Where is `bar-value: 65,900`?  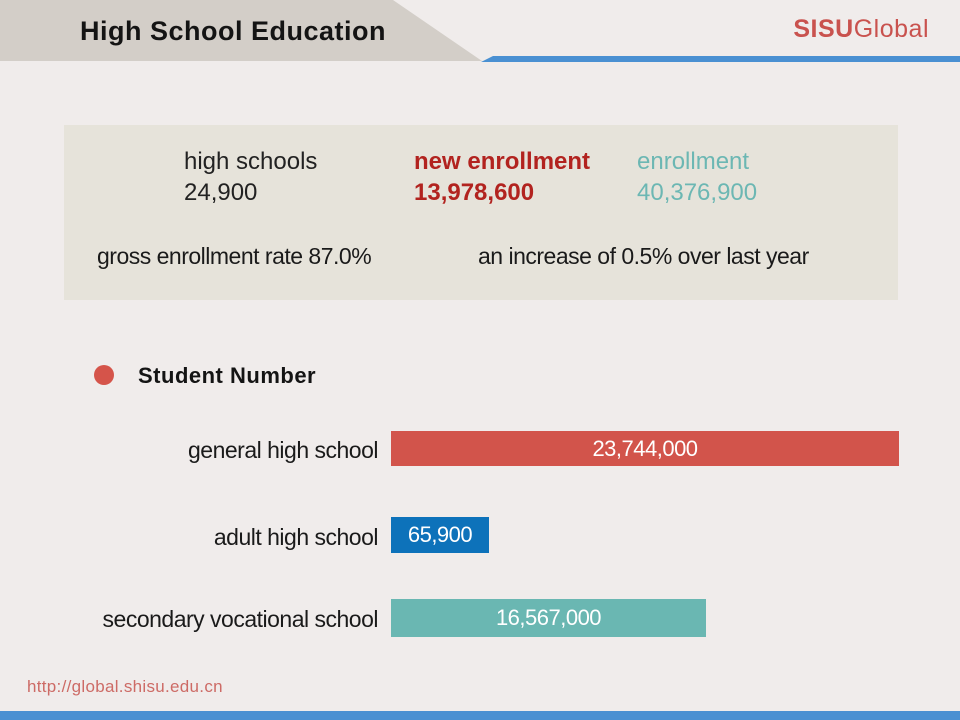
bar-value: 65,900 is located at coordinates (440, 534).